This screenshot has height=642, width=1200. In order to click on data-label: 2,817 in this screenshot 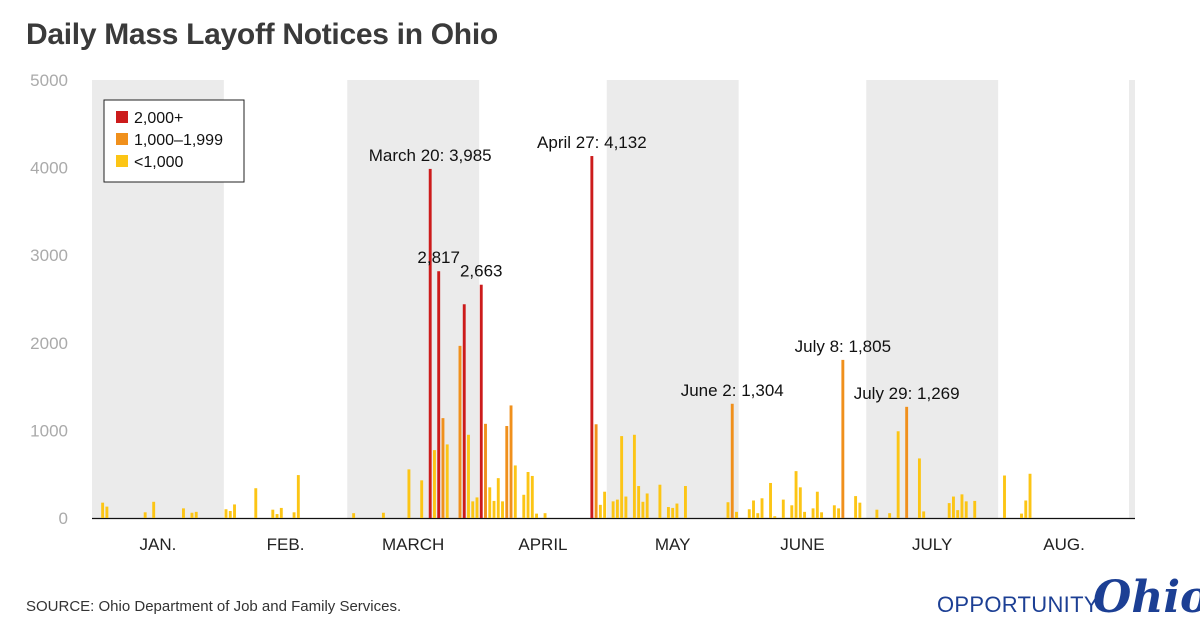, I will do `click(438, 257)`.